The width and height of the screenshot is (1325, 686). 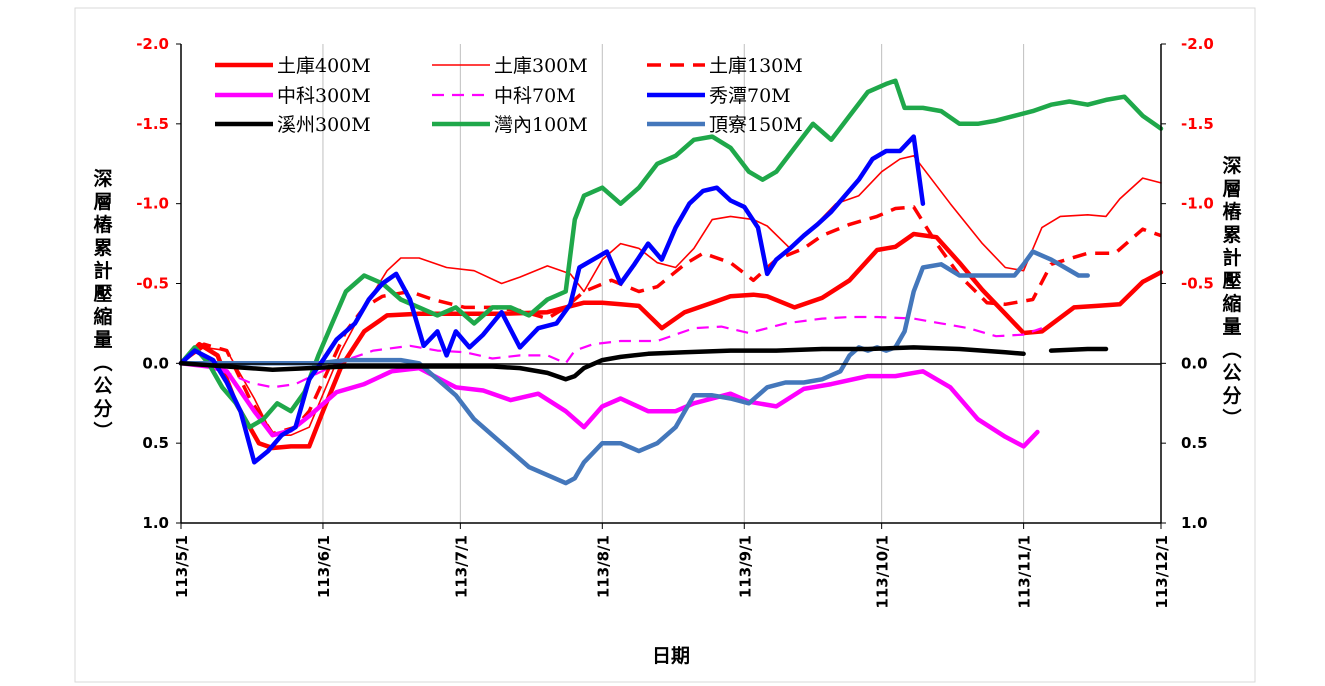 I want to click on y-tick-label-right: 0.0, so click(x=1194, y=363).